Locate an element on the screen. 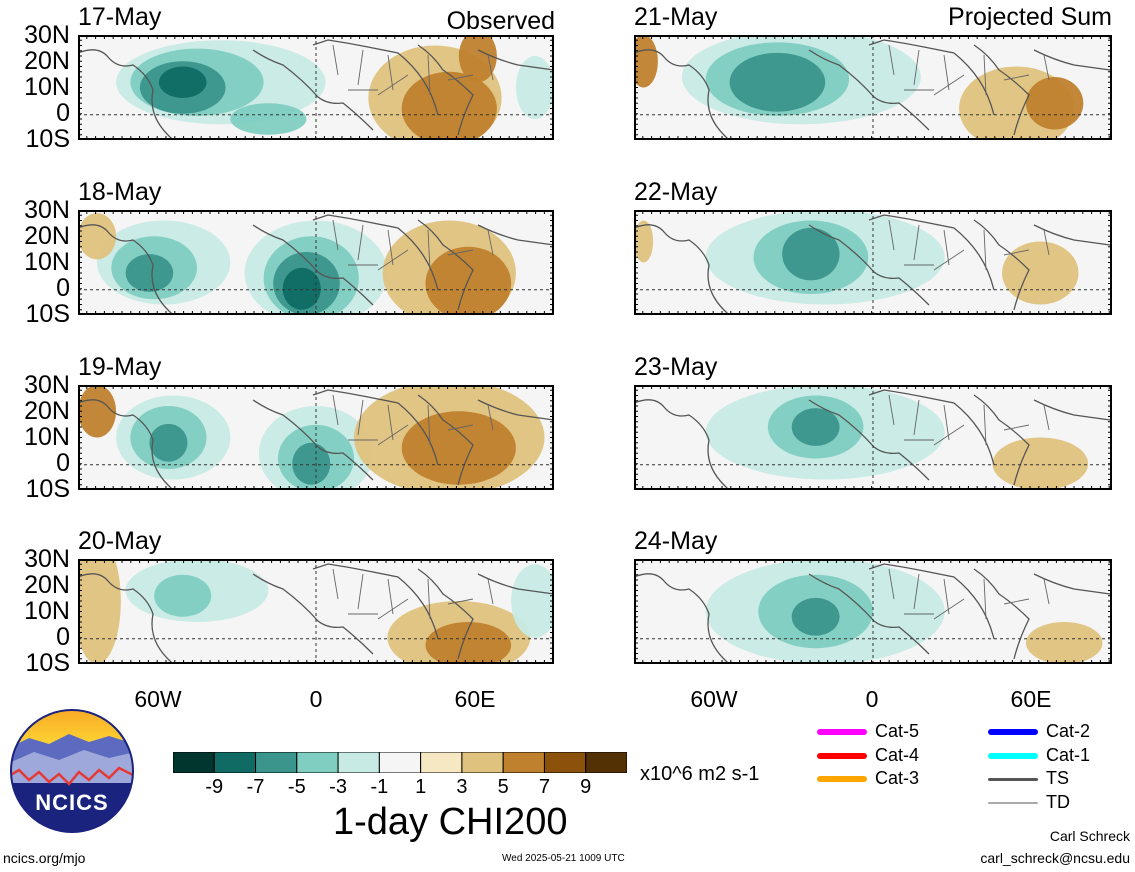 The height and width of the screenshot is (872, 1135). track-legend-label: TD is located at coordinates (1058, 802).